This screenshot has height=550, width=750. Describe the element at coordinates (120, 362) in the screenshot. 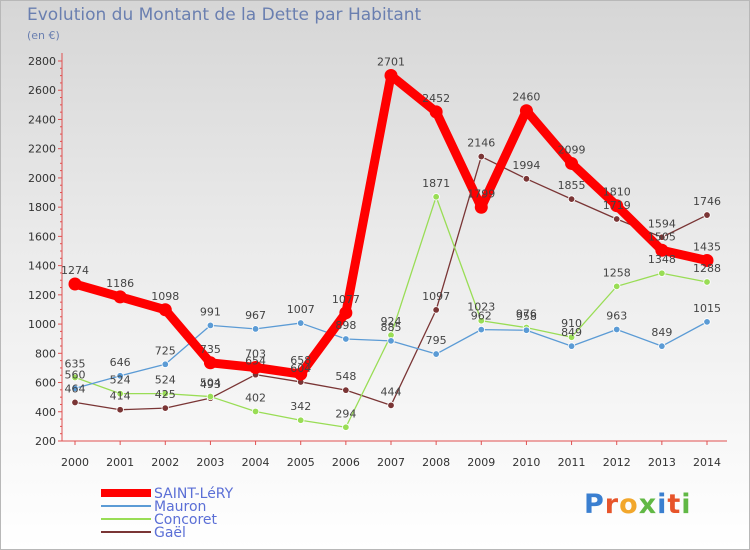

I see `data-label: 646` at that location.